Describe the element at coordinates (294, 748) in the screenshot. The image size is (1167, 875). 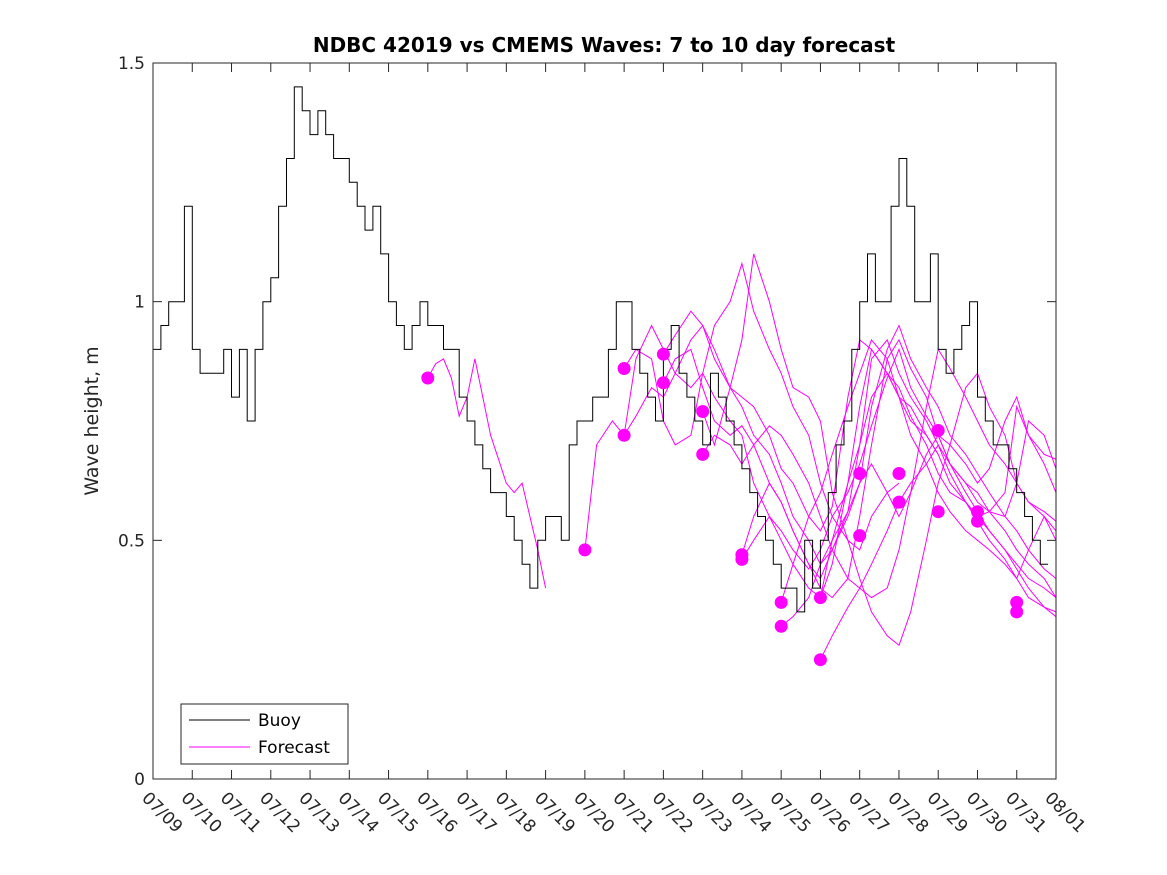
I see `legend-forecast-label: Forecast` at that location.